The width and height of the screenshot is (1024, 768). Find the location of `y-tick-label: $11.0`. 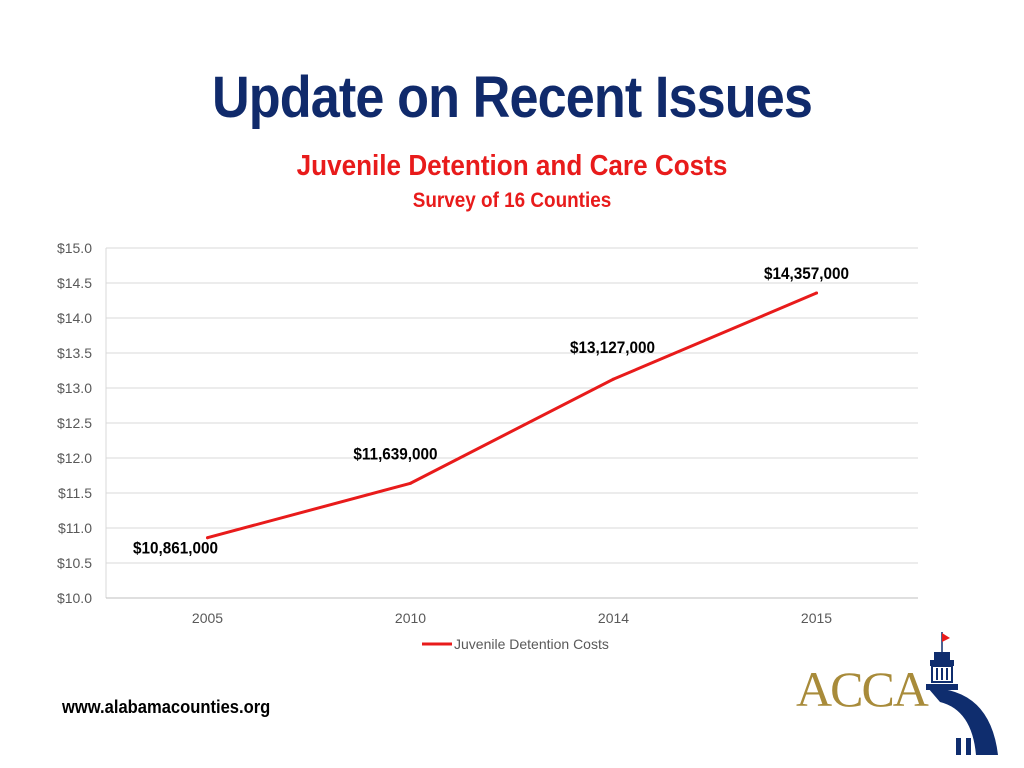

y-tick-label: $11.0 is located at coordinates (75, 528).